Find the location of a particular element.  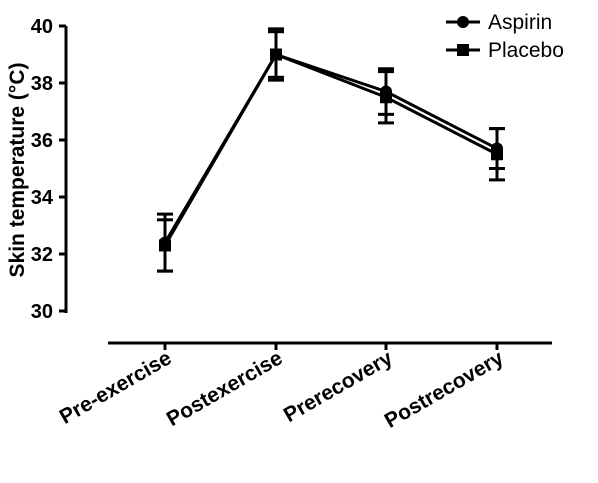

y-axis-label: Skin temperature (°C) is located at coordinates (17, 170).